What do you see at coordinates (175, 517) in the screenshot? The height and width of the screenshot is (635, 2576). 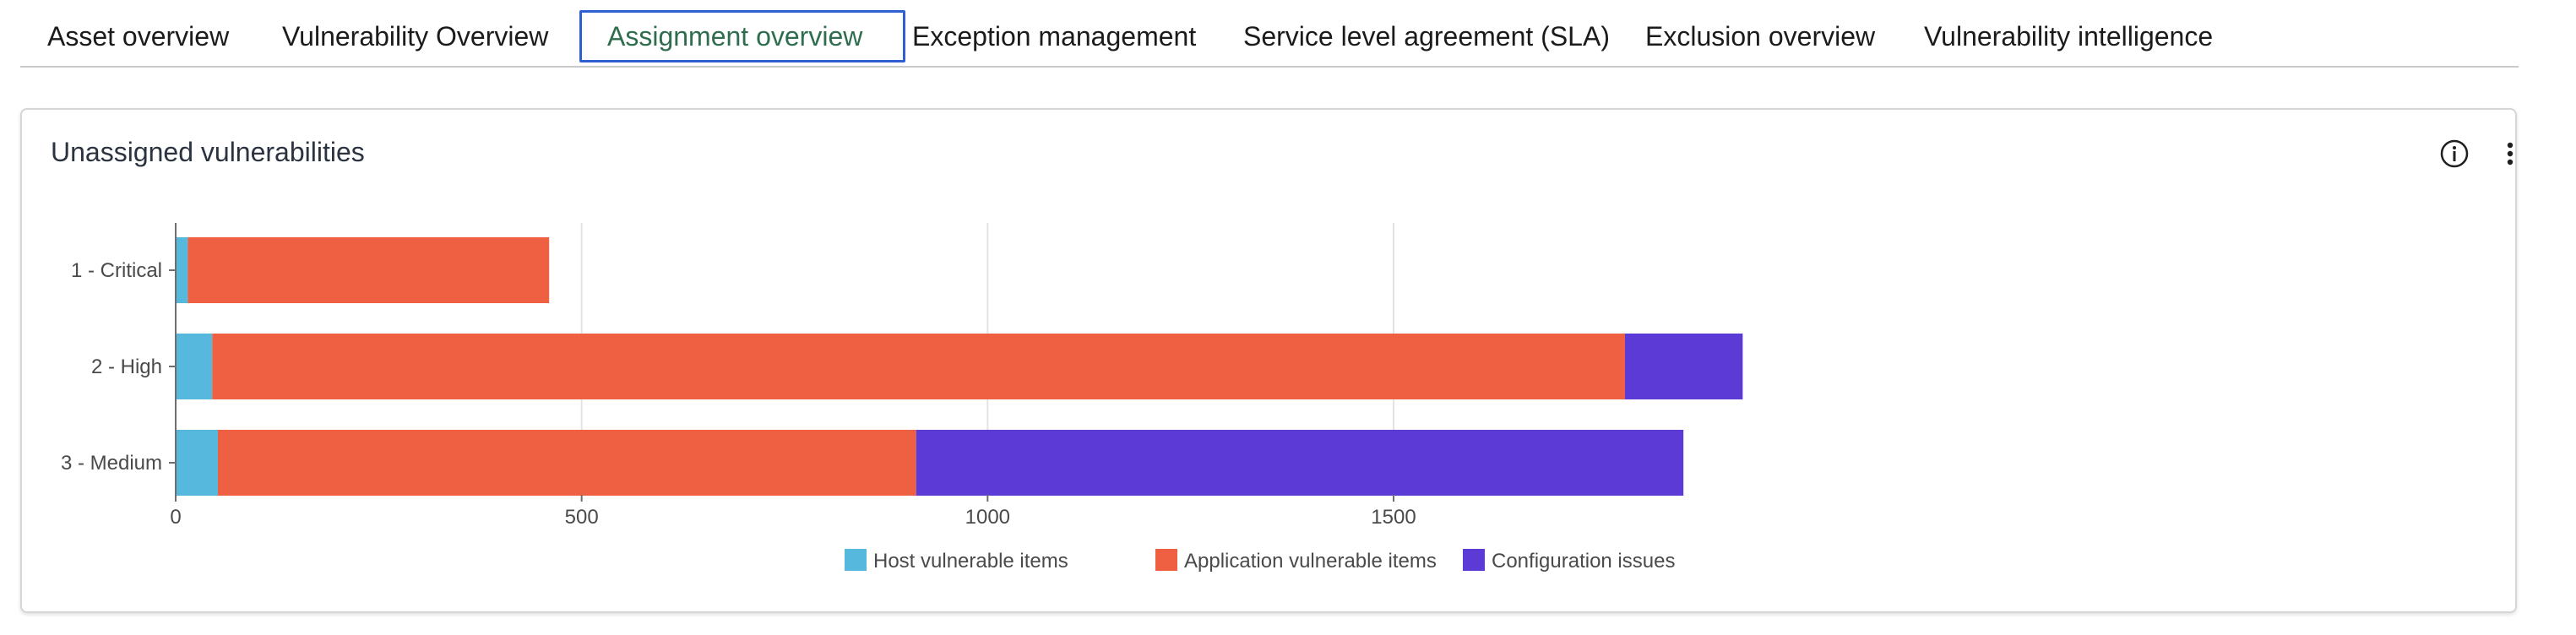 I see `x-tick-label: 0` at bounding box center [175, 517].